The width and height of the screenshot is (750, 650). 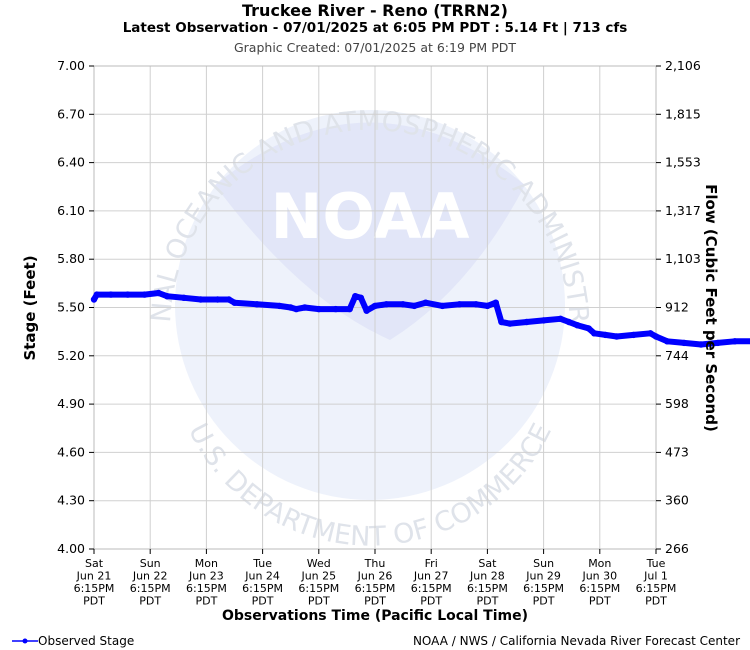 What do you see at coordinates (683, 258) in the screenshot?
I see `y-tick-label-right: 1,103` at bounding box center [683, 258].